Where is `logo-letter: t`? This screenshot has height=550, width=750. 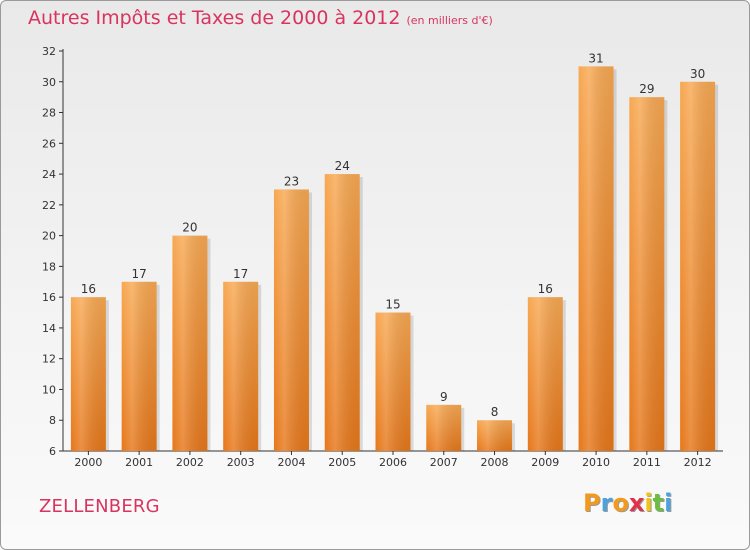
logo-letter: t is located at coordinates (658, 503).